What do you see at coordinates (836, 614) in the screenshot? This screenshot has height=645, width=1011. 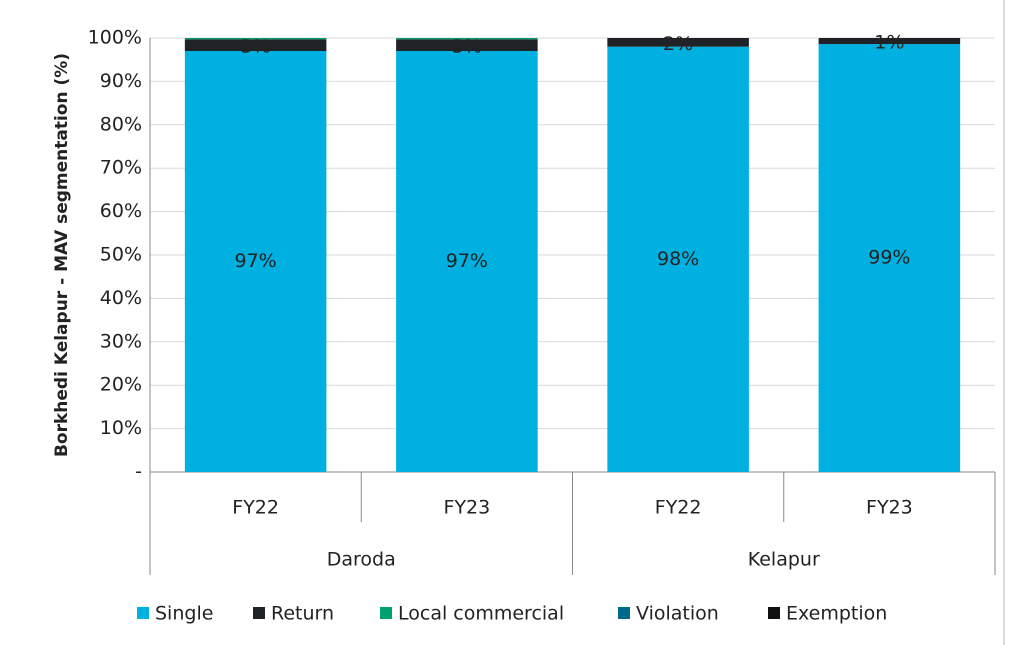 I see `legend-label: Exemption` at bounding box center [836, 614].